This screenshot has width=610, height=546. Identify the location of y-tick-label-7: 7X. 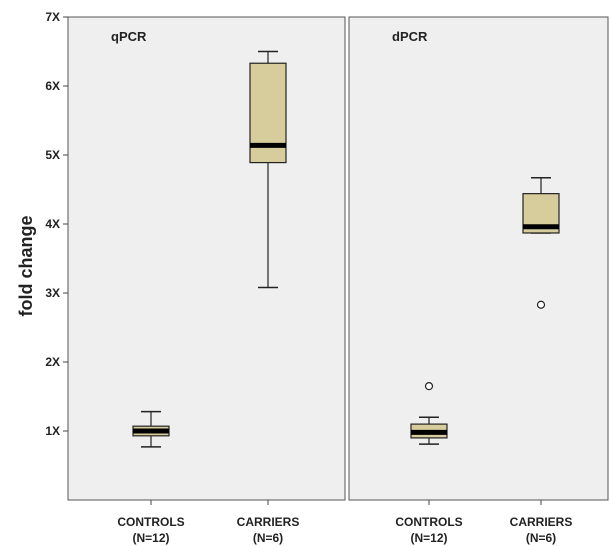
(52, 17).